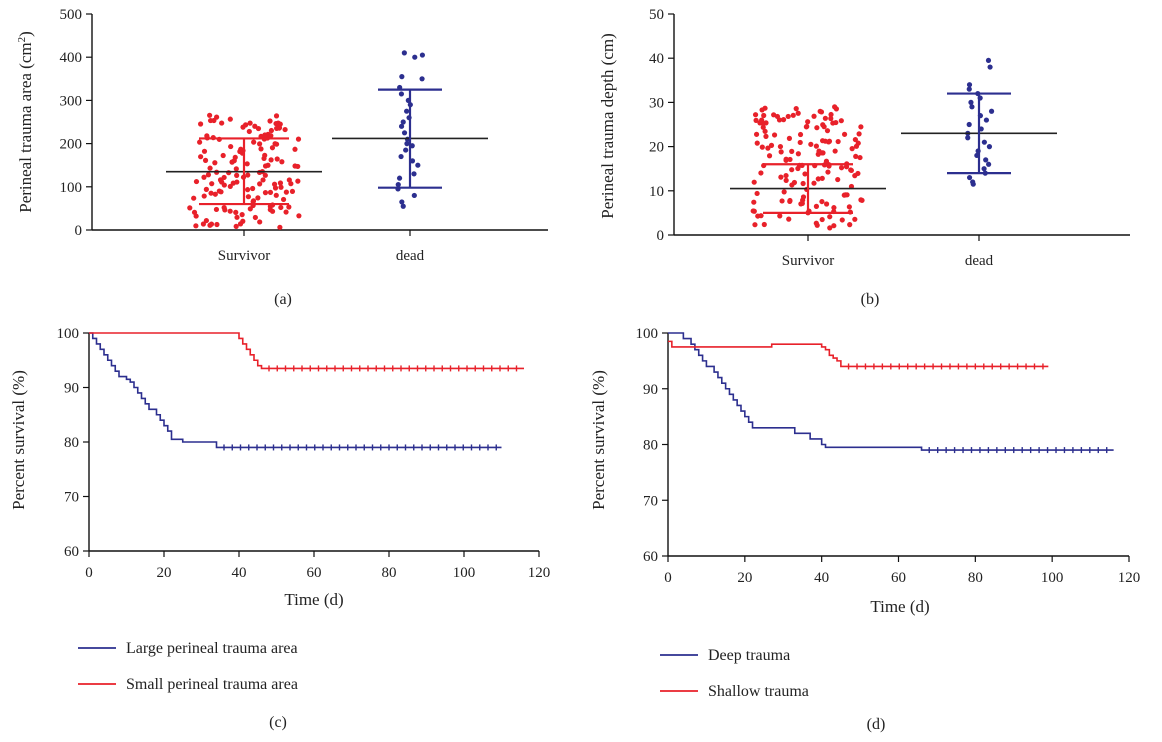  I want to click on x-tick-label: 120, so click(1129, 578).